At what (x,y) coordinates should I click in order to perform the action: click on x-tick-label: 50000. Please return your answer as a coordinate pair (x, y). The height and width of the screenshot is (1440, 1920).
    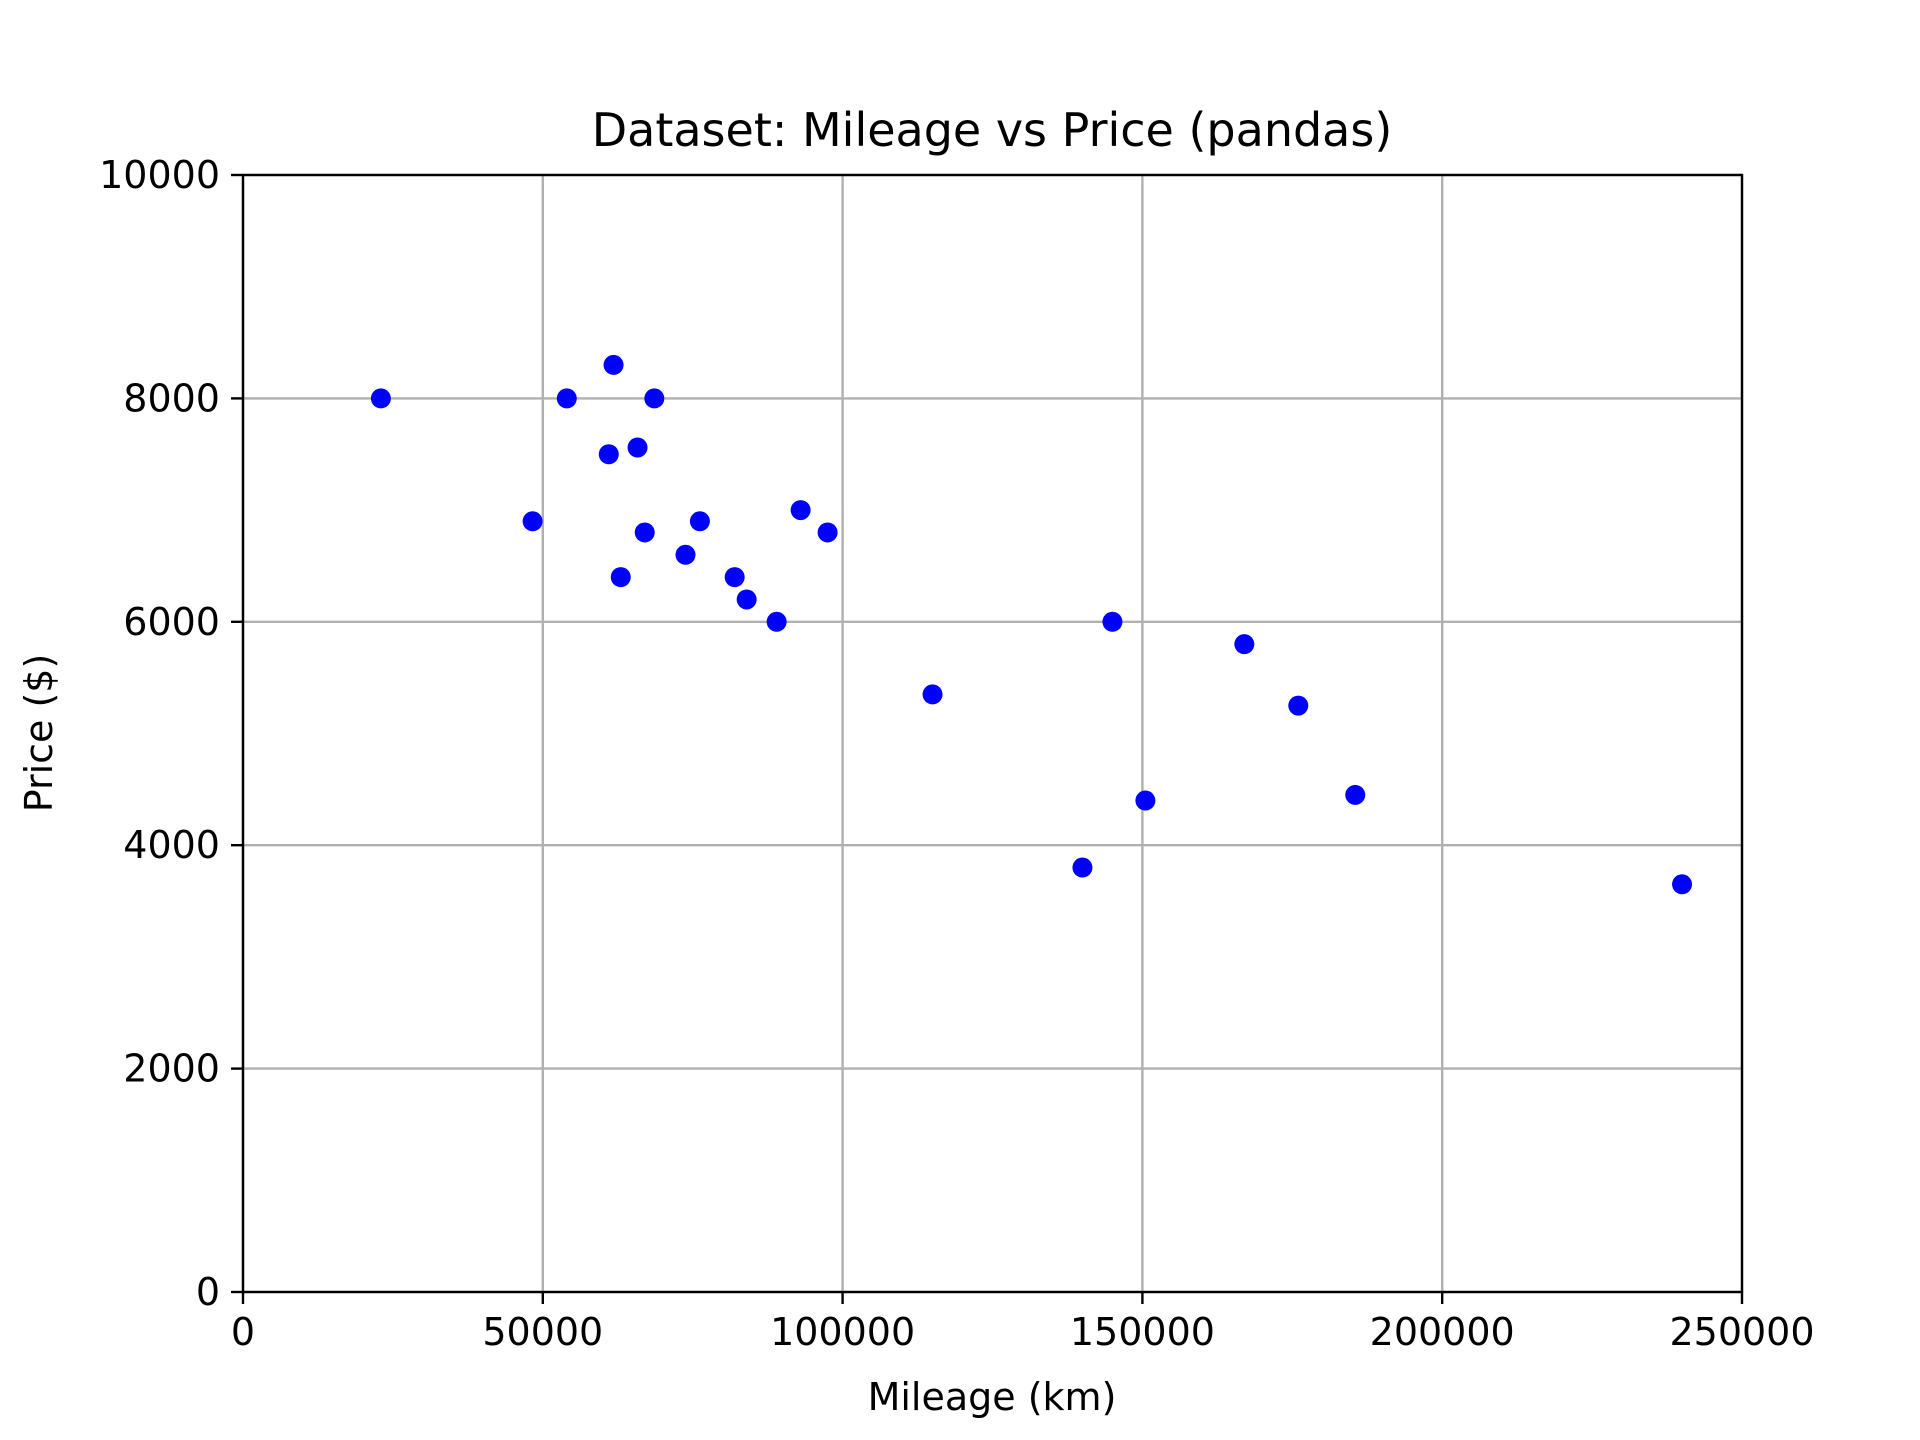
    Looking at the image, I should click on (542, 1332).